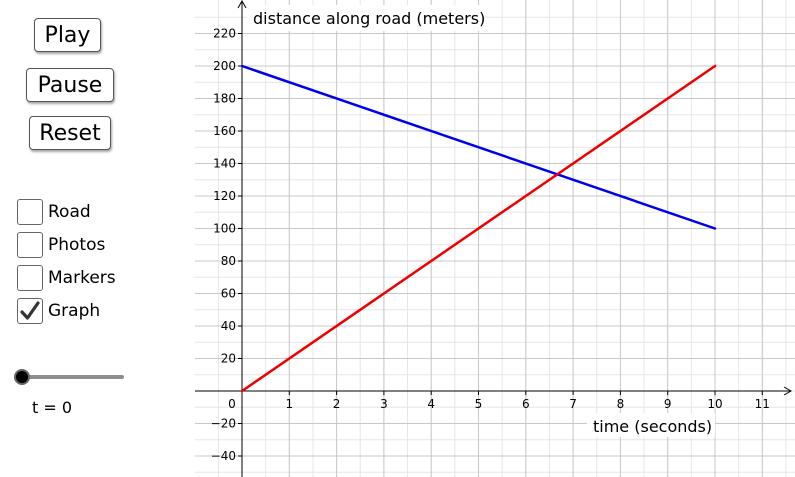 This screenshot has height=477, width=795. I want to click on y-tick-label: 20, so click(228, 359).